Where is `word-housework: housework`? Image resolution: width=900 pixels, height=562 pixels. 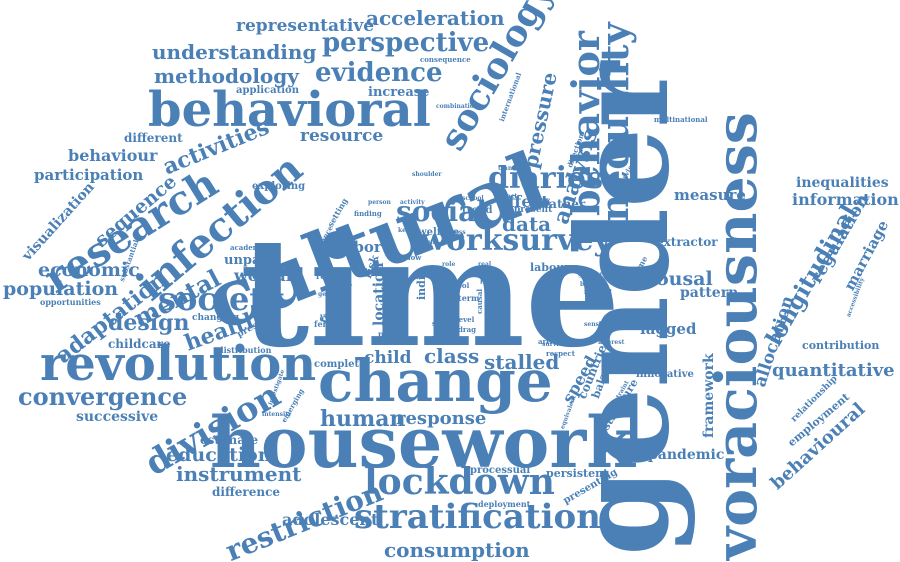
word-housework: housework is located at coordinates (422, 442).